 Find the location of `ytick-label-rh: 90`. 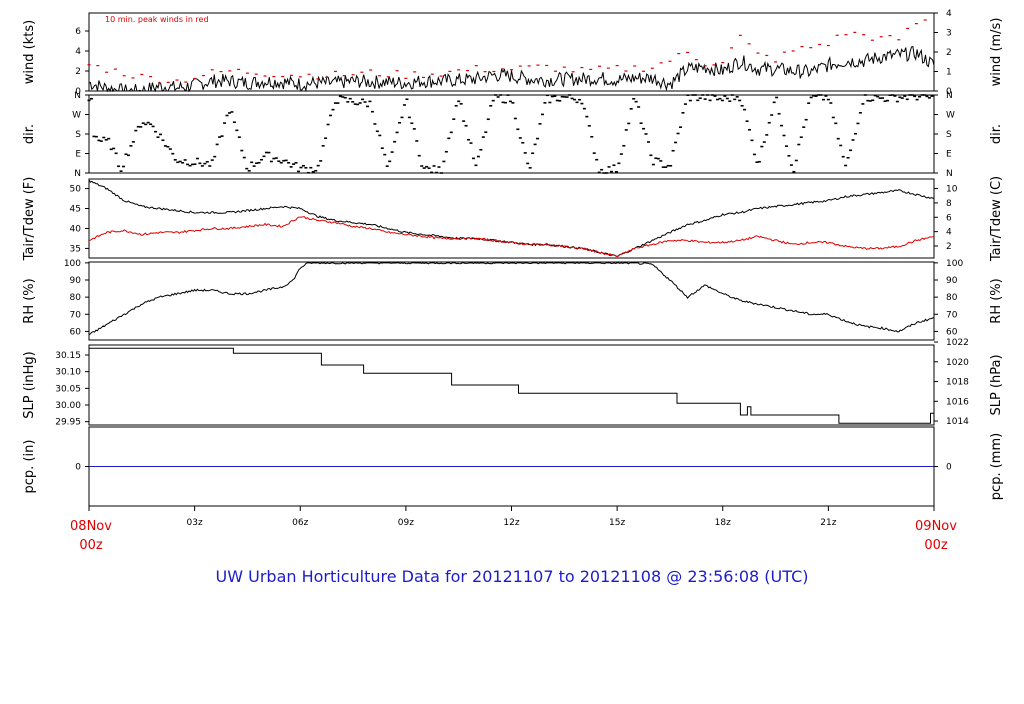

ytick-label-rh: 90 is located at coordinates (76, 281).